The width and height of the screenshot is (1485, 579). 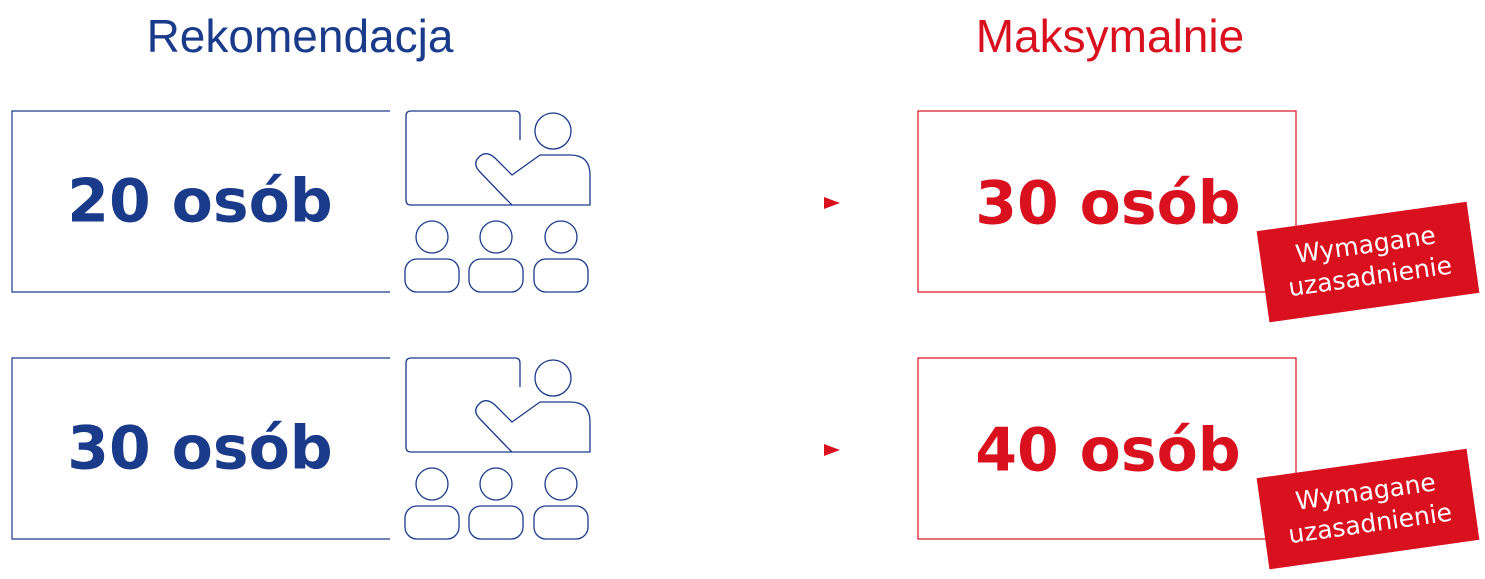 I want to click on header-right: Maksymalnie, so click(x=1110, y=36).